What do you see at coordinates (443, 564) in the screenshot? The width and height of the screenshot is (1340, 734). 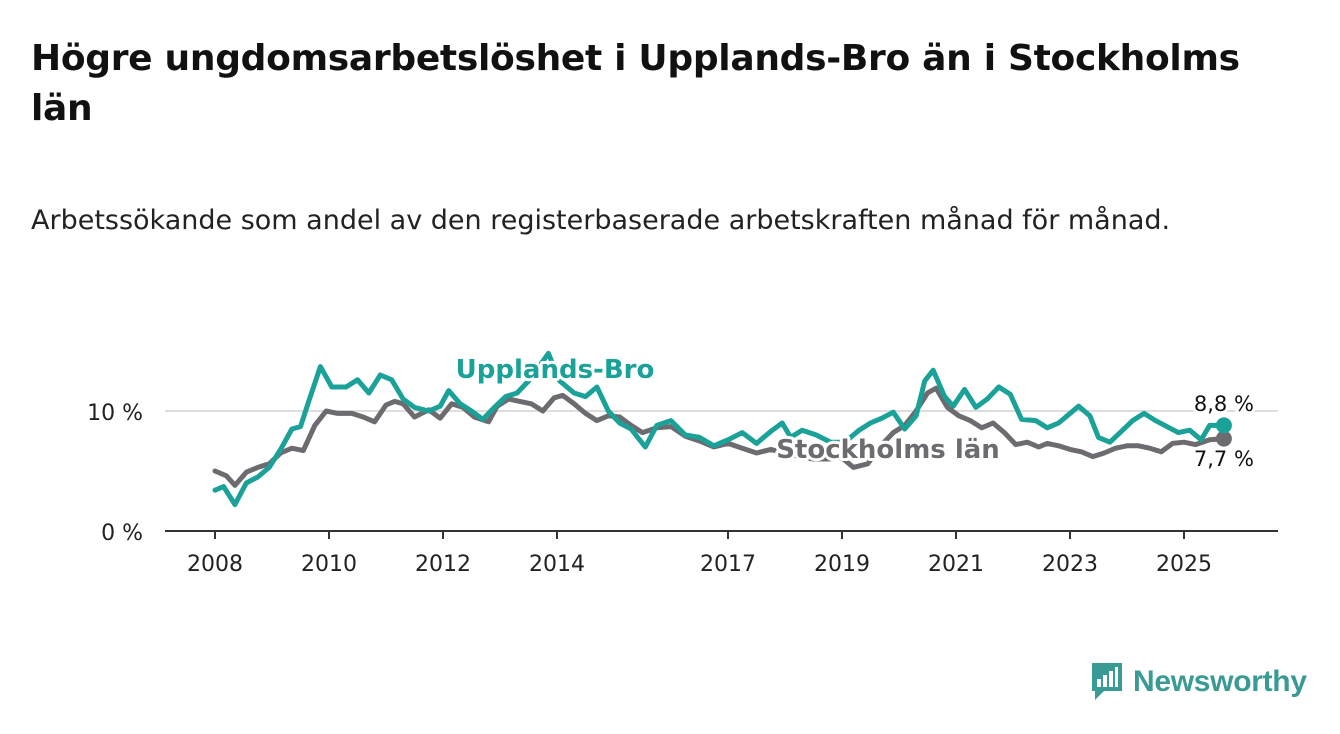 I see `x-tick-label-2: 2012` at bounding box center [443, 564].